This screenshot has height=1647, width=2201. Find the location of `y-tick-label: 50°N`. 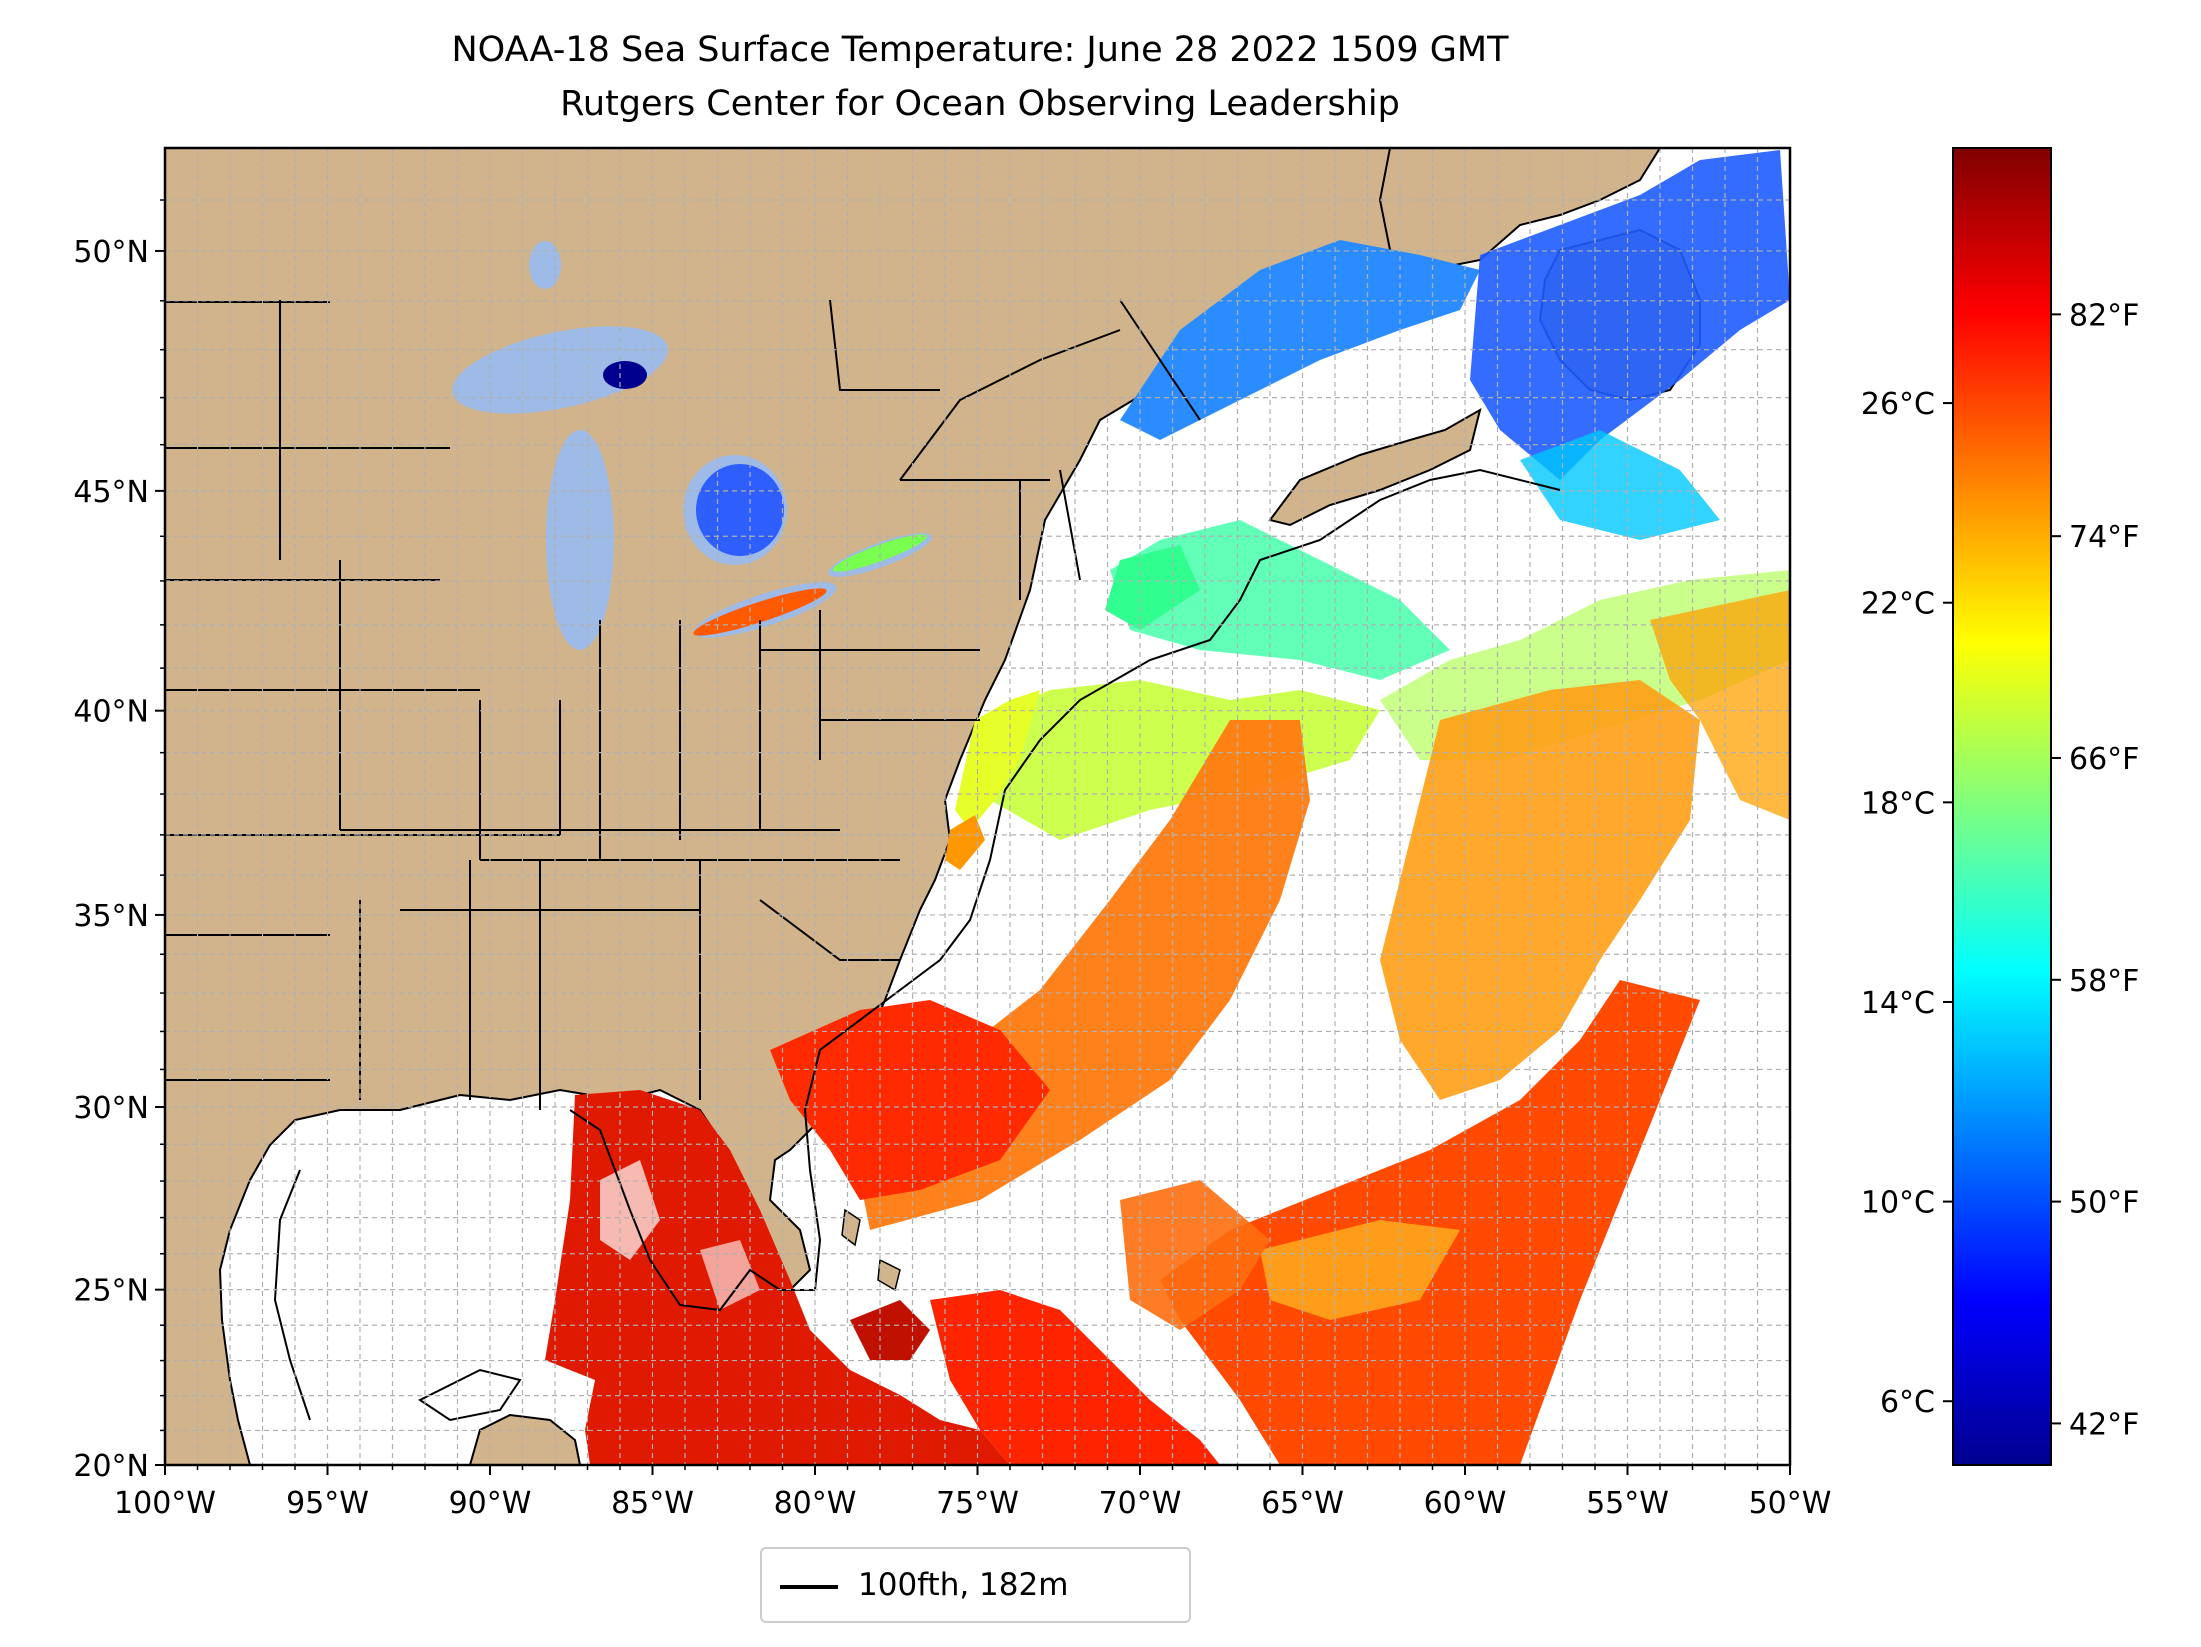

y-tick-label: 50°N is located at coordinates (111, 252).